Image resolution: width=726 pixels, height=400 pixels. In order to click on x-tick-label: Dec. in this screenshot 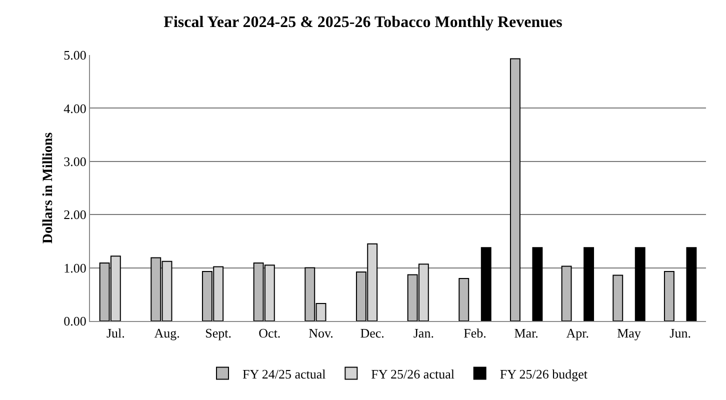, I will do `click(372, 333)`.